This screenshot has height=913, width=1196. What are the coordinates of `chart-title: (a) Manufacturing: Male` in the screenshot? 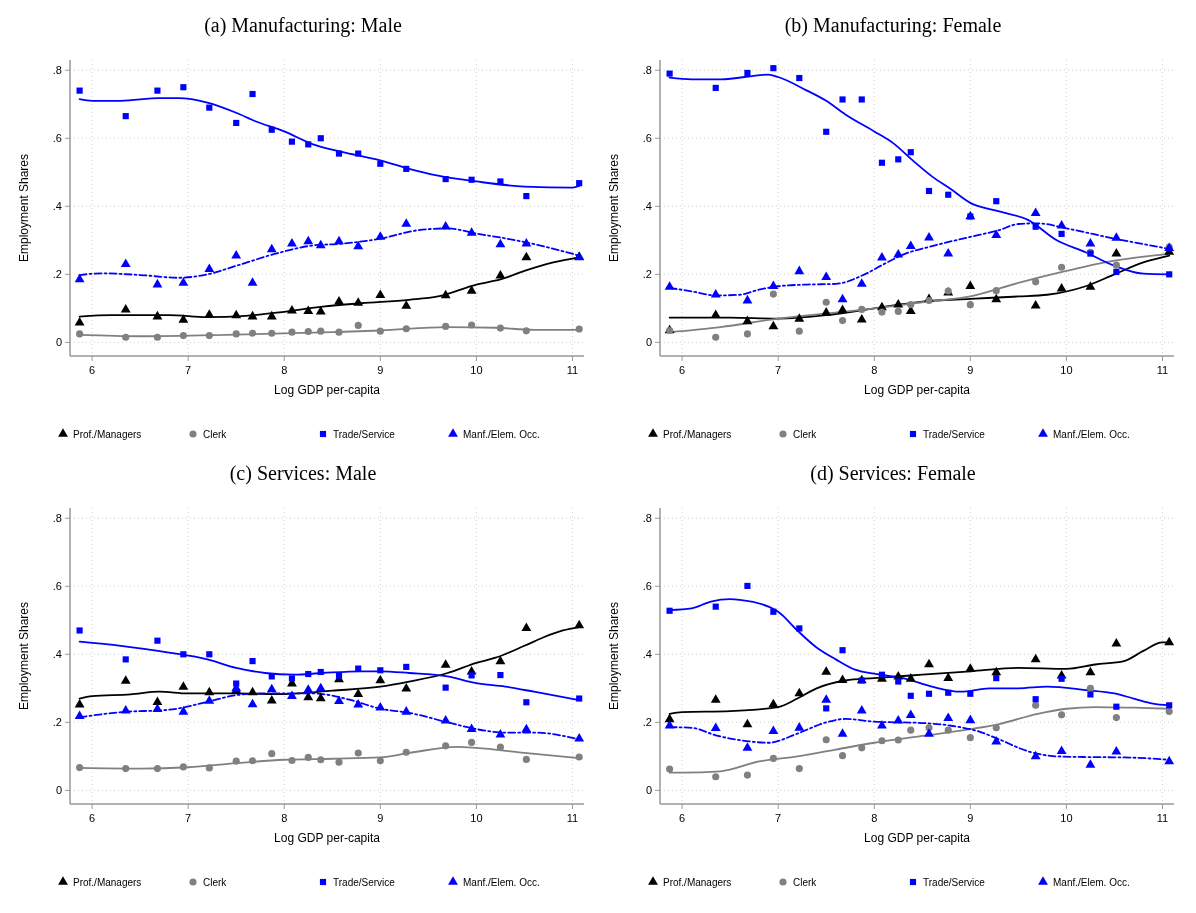 It's located at (303, 25).